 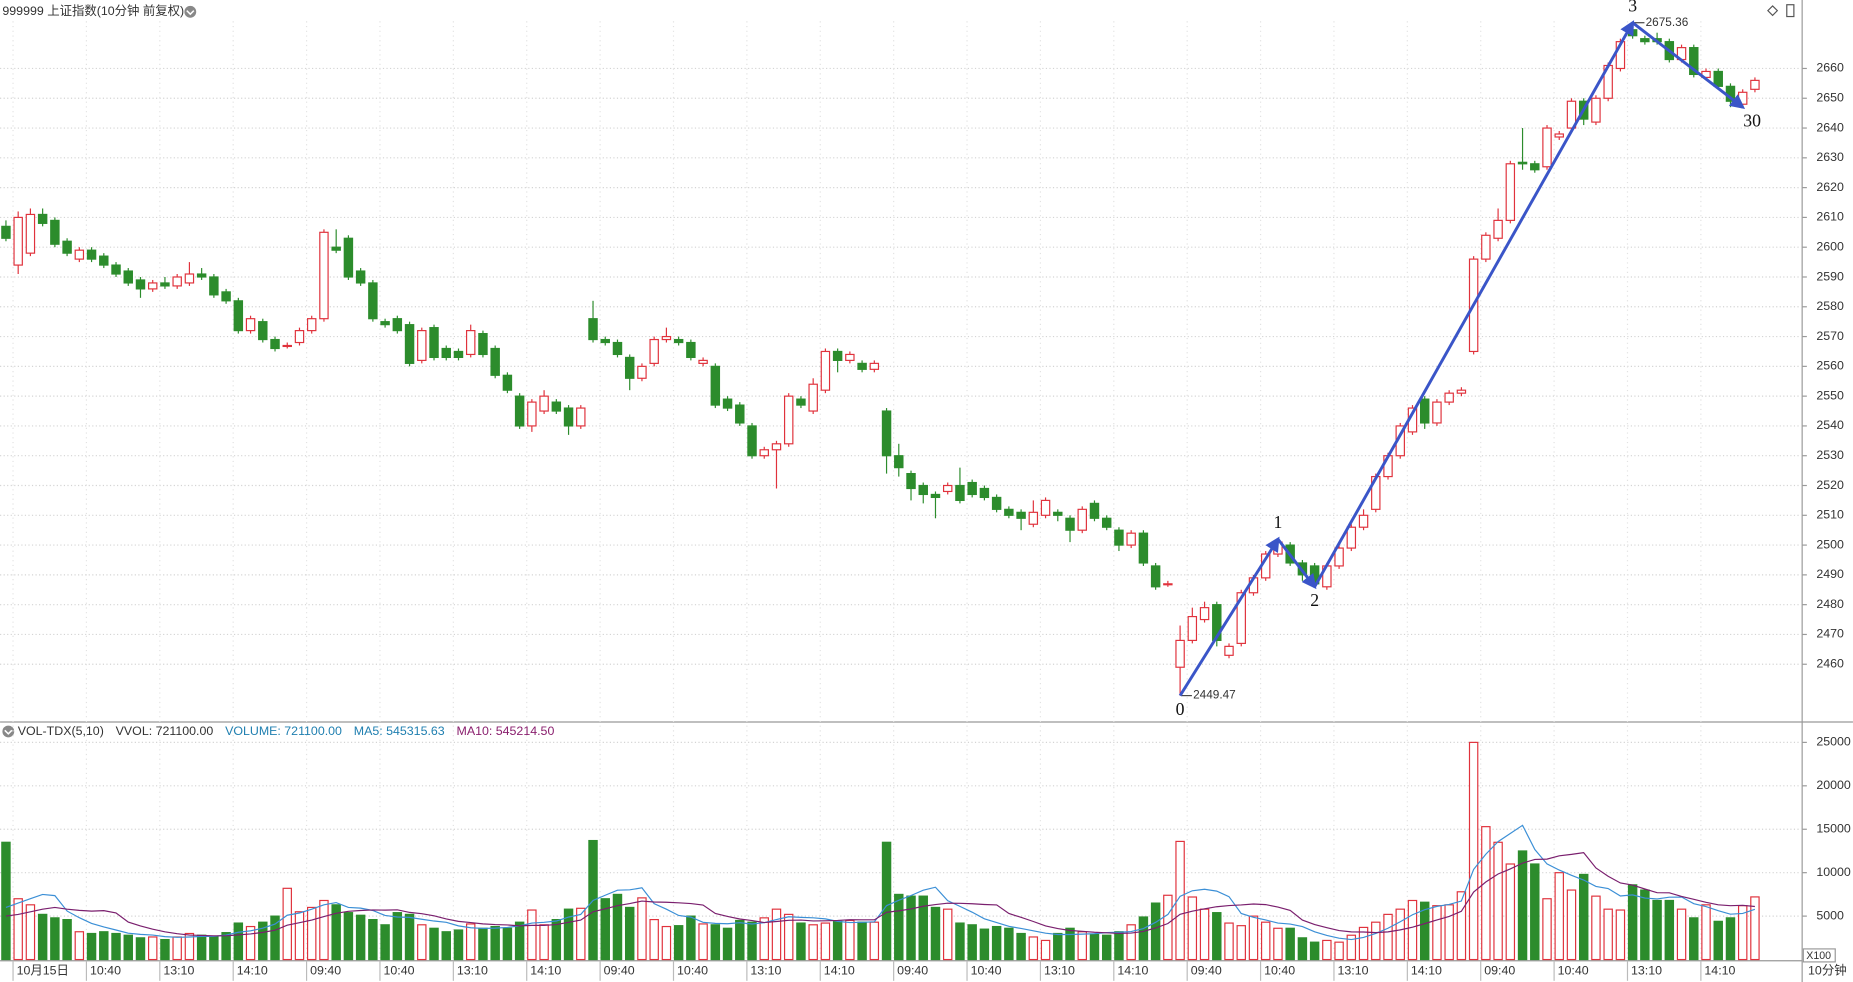 What do you see at coordinates (1830, 455) in the screenshot?
I see `y-tick-label: 2530` at bounding box center [1830, 455].